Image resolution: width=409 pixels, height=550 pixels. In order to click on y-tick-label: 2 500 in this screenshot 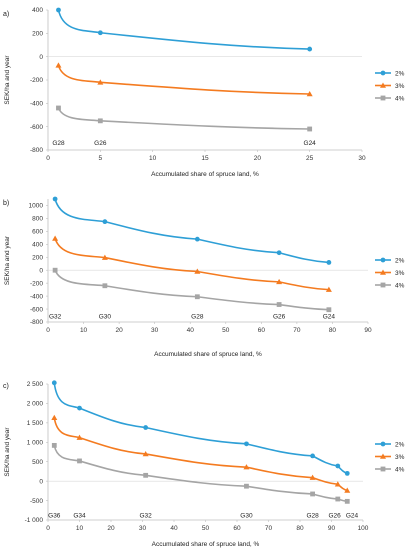, I will do `click(35, 384)`.